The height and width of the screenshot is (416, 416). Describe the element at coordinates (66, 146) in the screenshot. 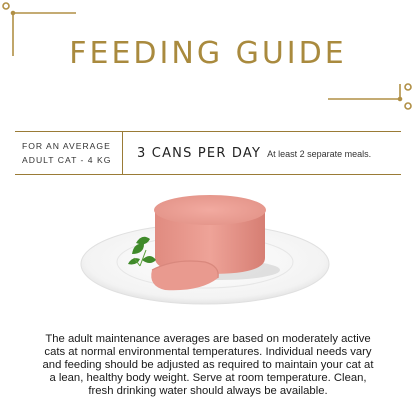

I see `cat-profile-line-1: FOR AN AVERAGE` at that location.